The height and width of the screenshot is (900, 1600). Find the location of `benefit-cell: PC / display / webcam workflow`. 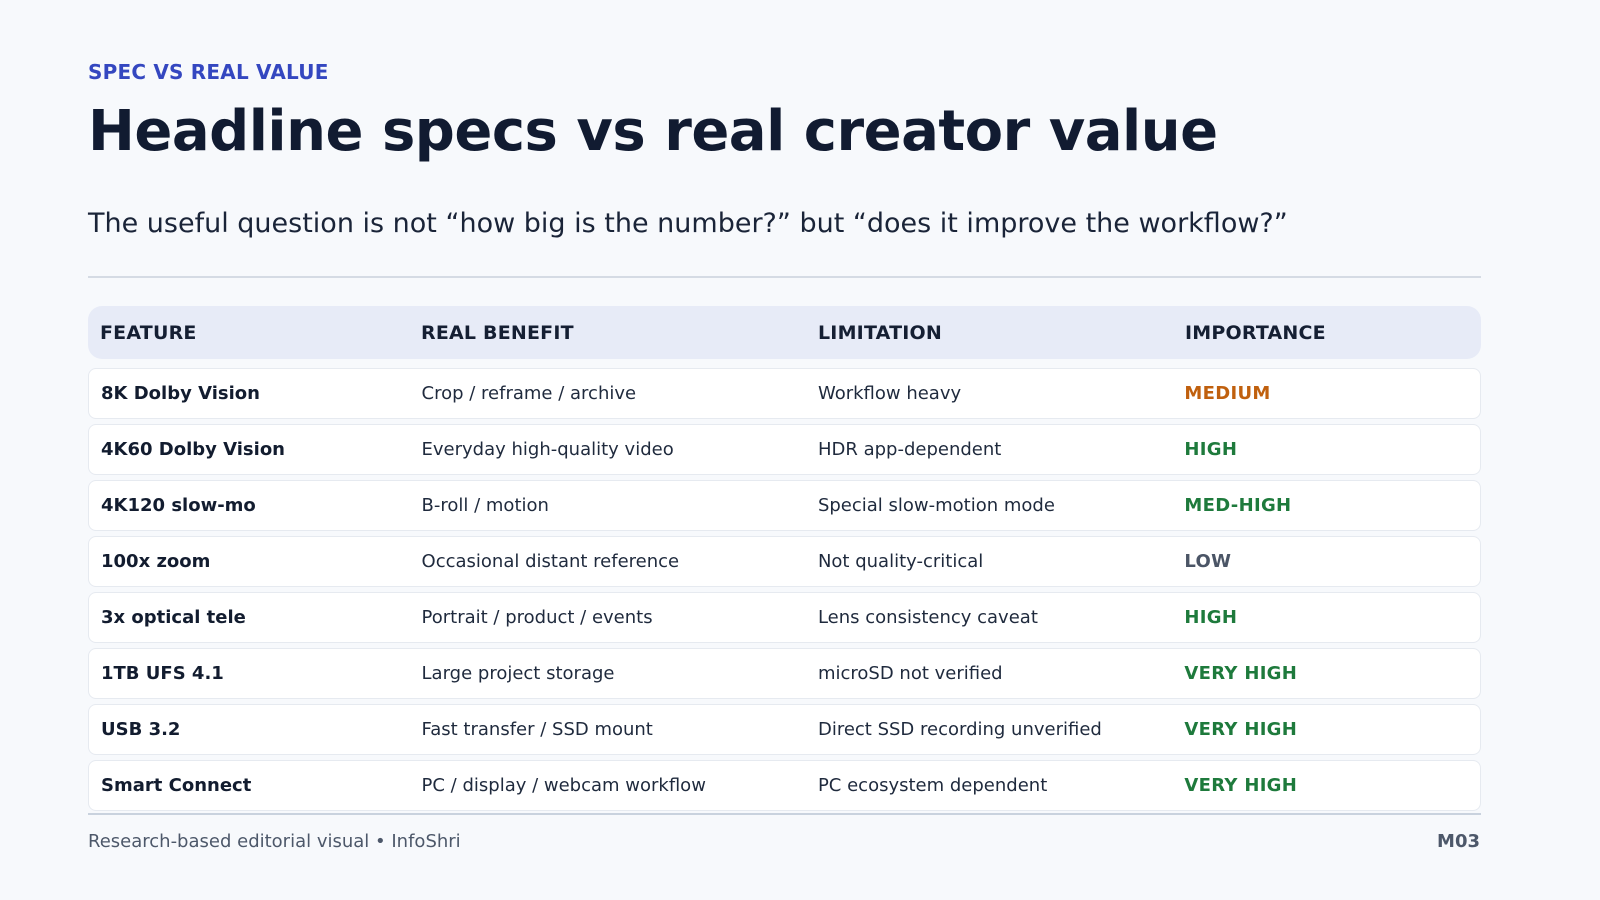

benefit-cell: PC / display / webcam workflow is located at coordinates (563, 785).